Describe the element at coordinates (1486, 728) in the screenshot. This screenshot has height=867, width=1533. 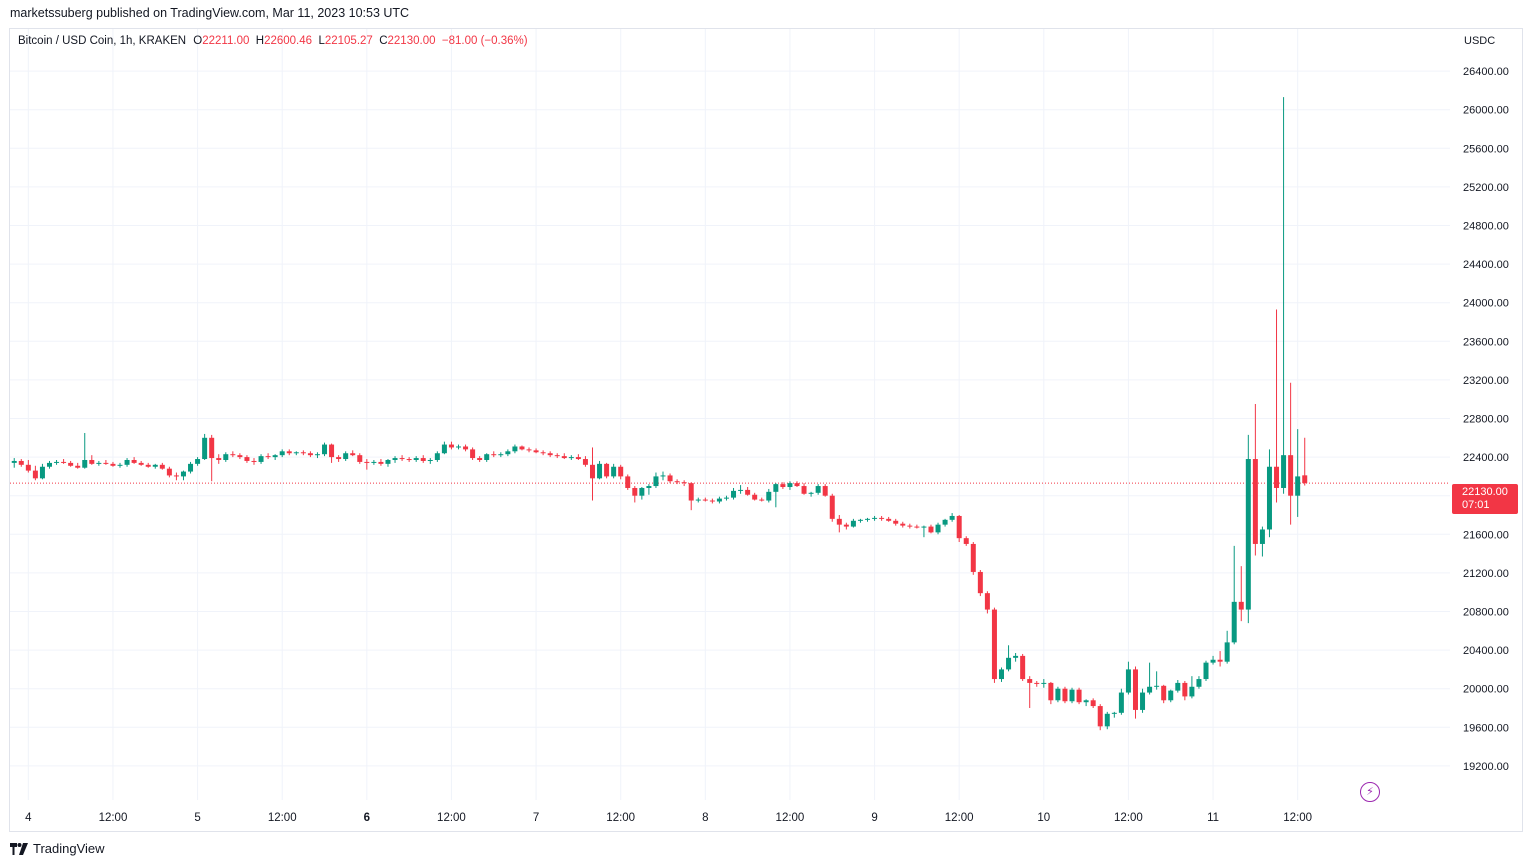
I see `price-tick-label: 19600.00` at that location.